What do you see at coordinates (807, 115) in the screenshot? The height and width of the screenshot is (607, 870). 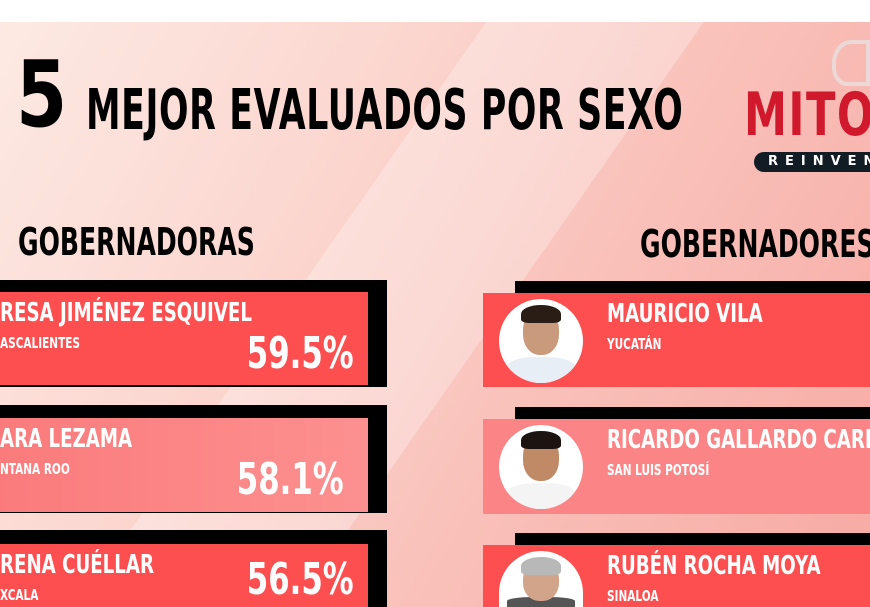 I see `logo: MITO` at bounding box center [807, 115].